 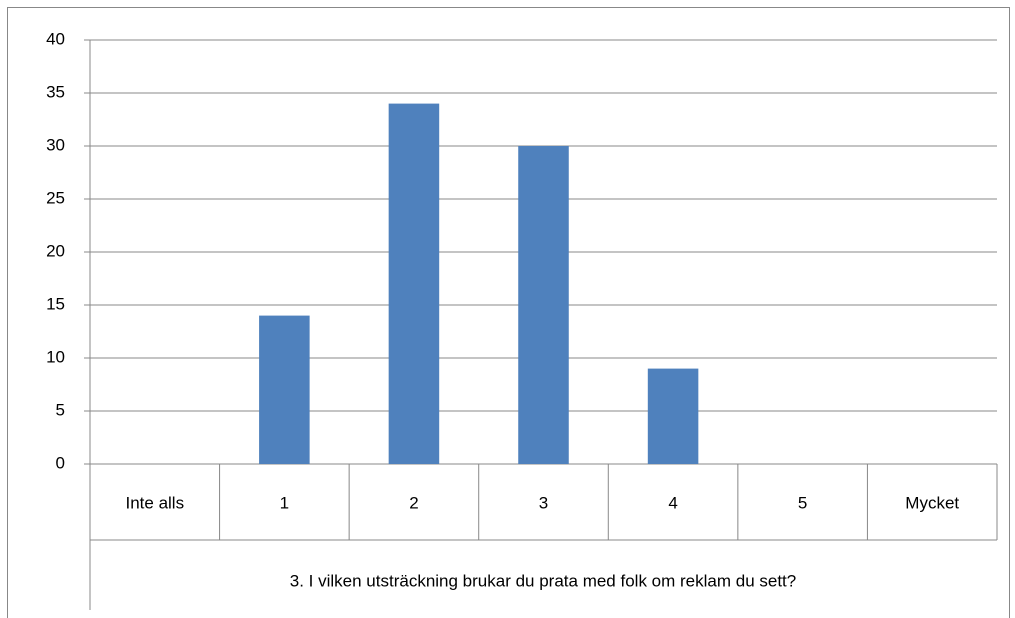 What do you see at coordinates (55, 250) in the screenshot?
I see `y-tick-label: 20` at bounding box center [55, 250].